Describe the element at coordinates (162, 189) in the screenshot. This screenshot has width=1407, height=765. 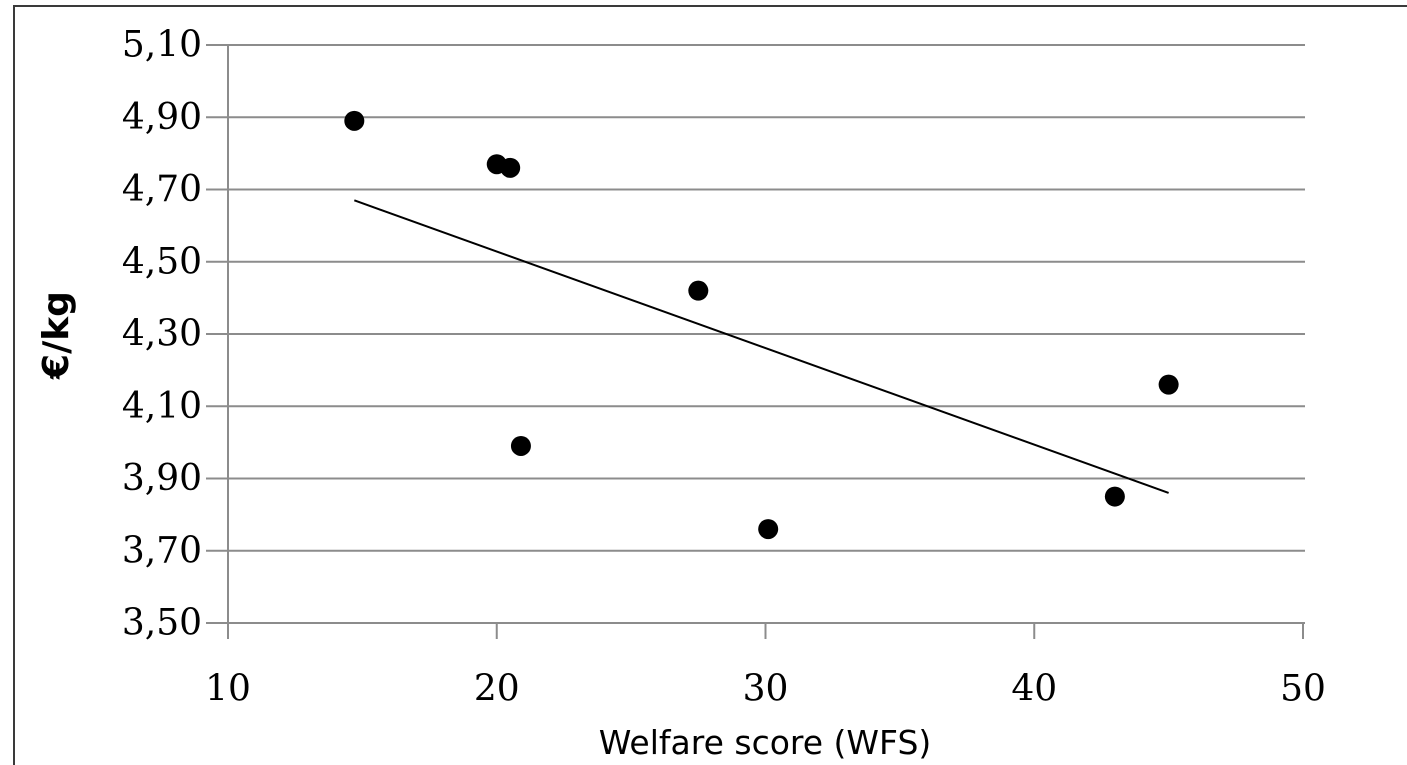
I see `y-tick-label: 4,70` at that location.